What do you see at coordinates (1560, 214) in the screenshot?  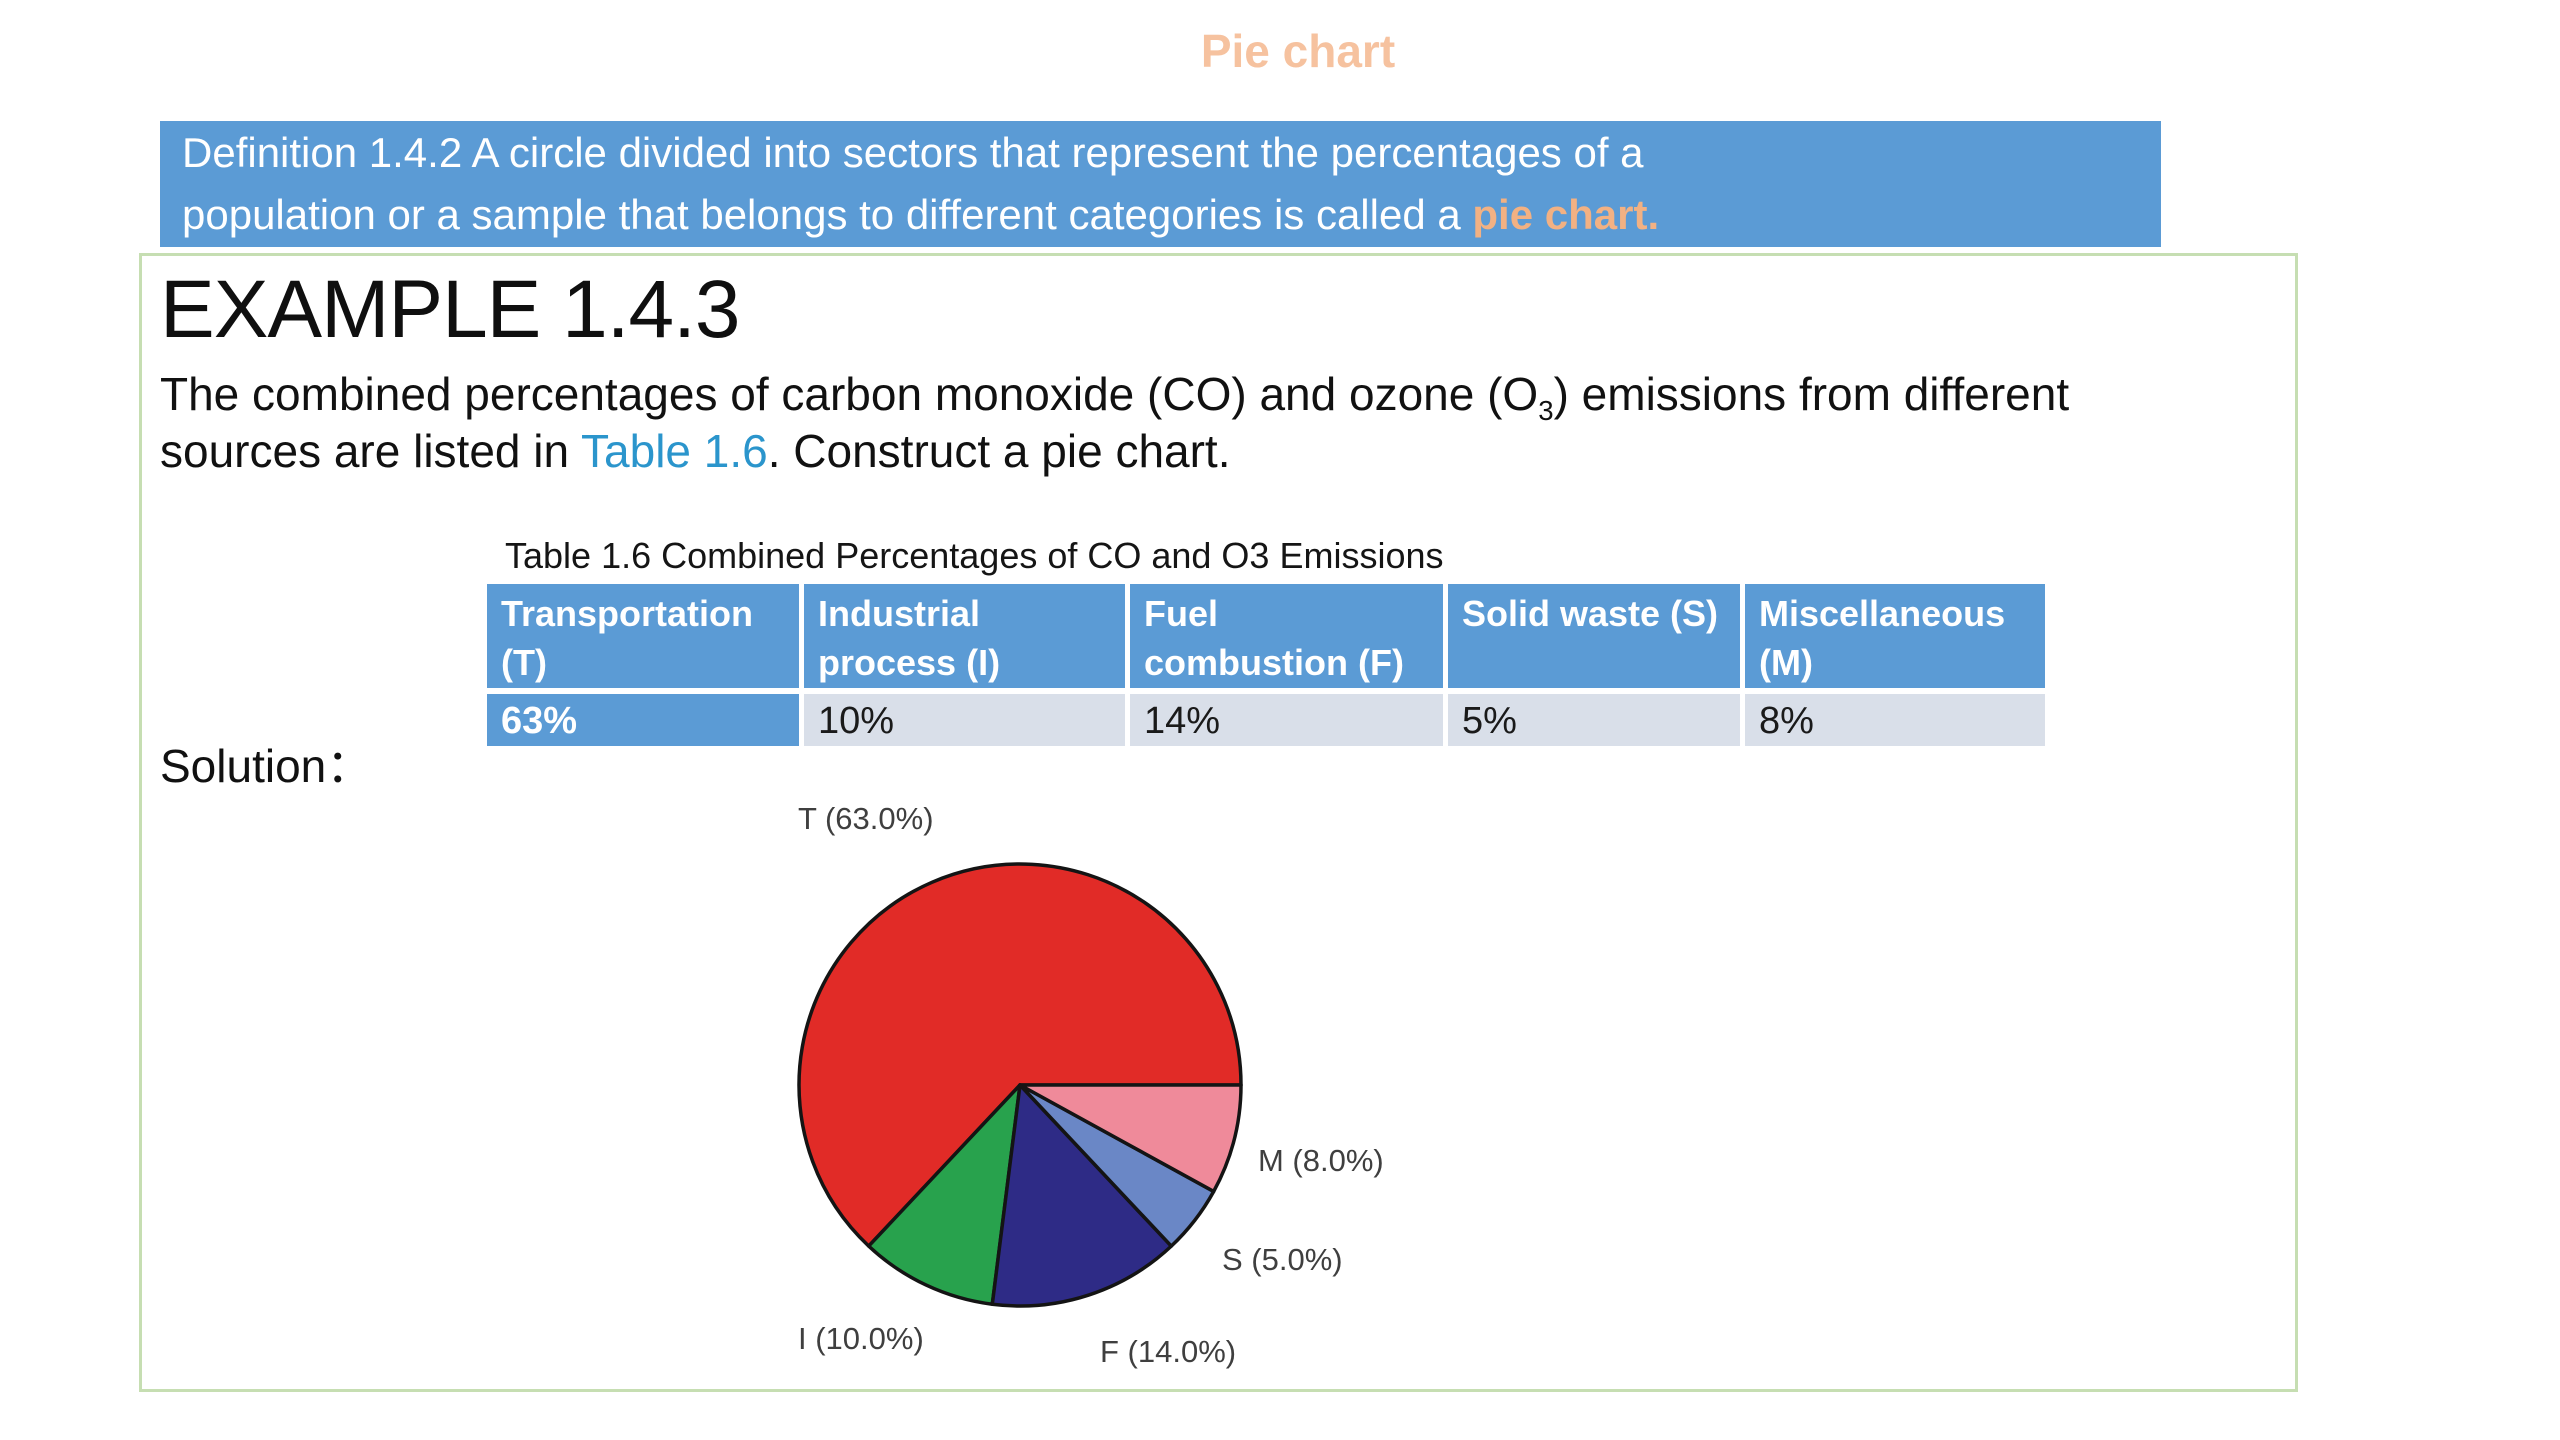 I see `definition-highlight-term: pie chart` at bounding box center [1560, 214].